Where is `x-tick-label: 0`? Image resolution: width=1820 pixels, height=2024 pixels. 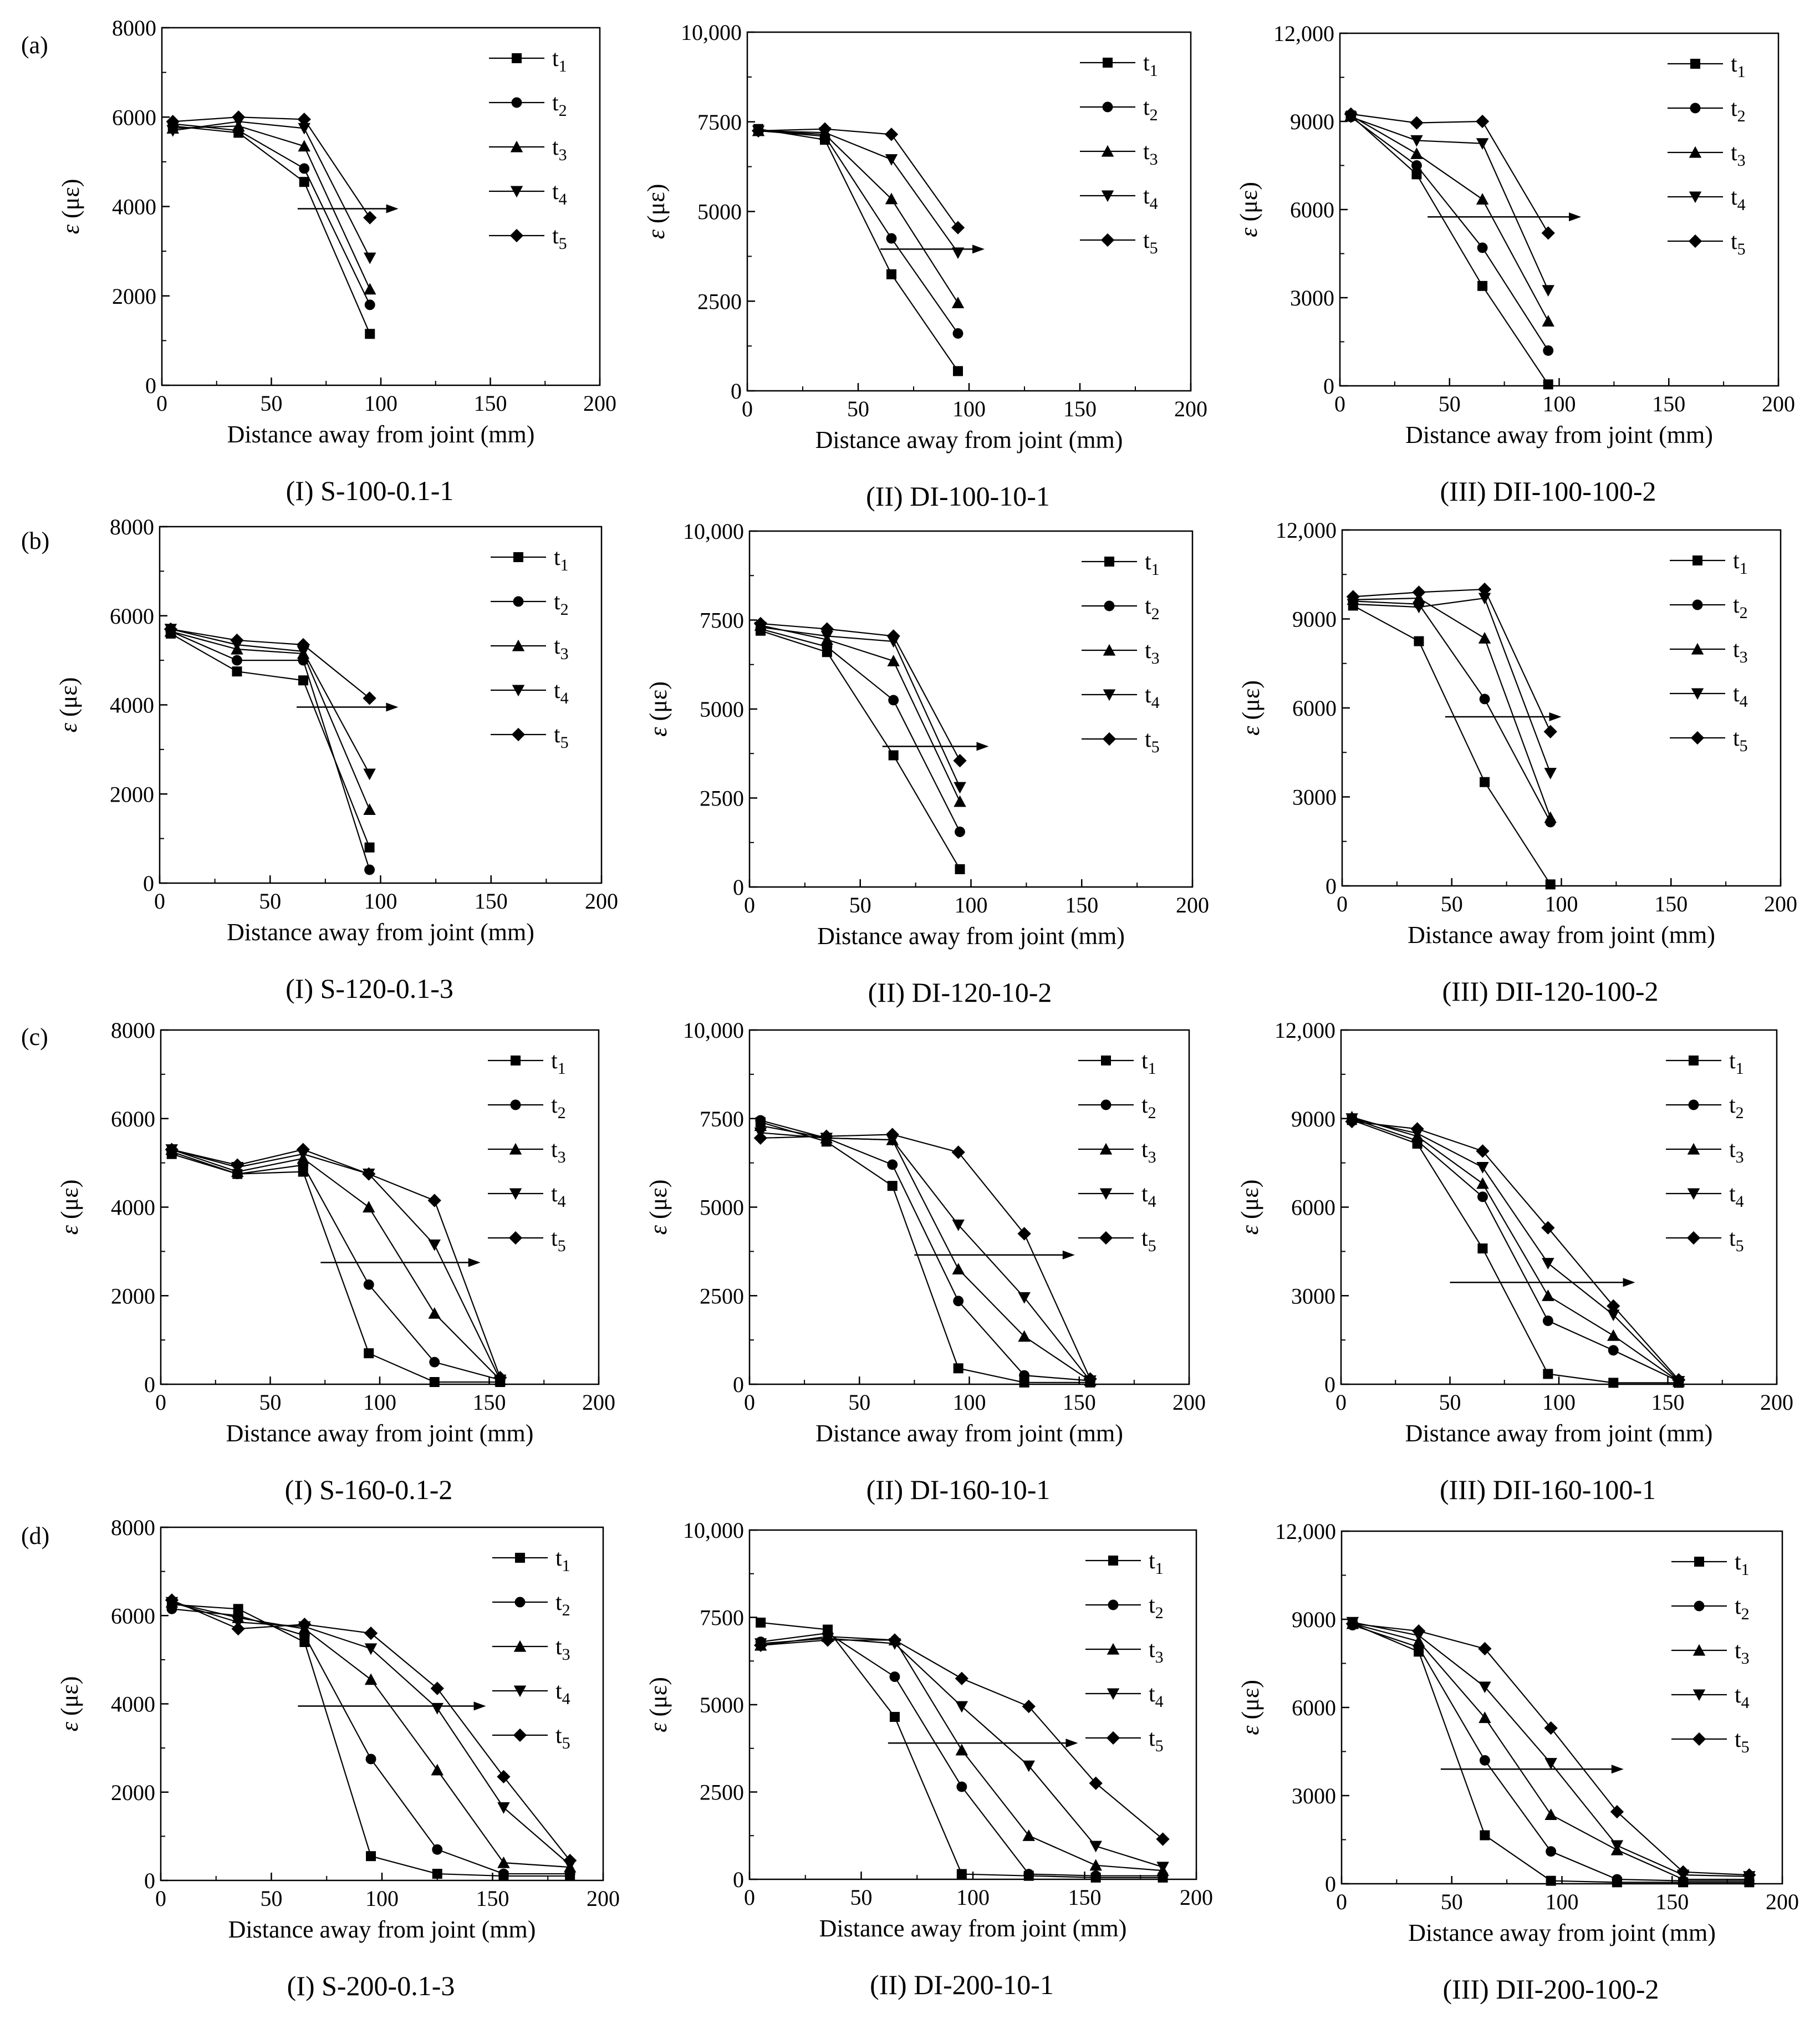 x-tick-label: 0 is located at coordinates (159, 901).